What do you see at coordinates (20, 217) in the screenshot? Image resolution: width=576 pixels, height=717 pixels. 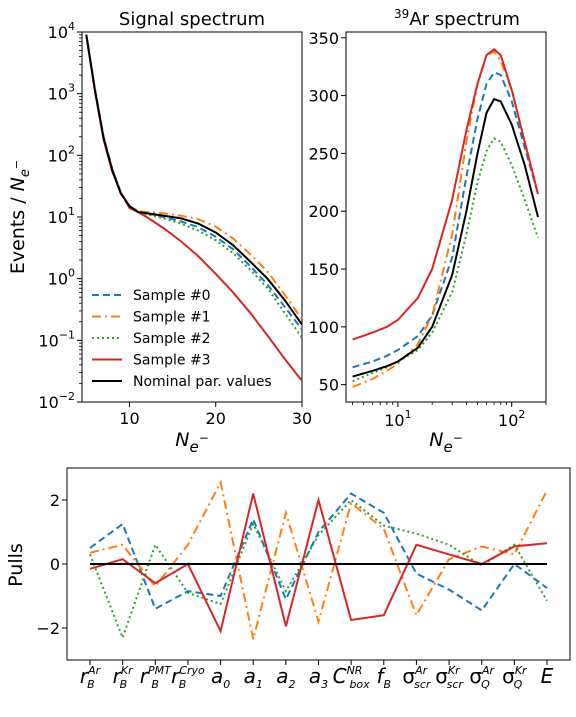 I see `signal-ylabel: Events / Ne−` at bounding box center [20, 217].